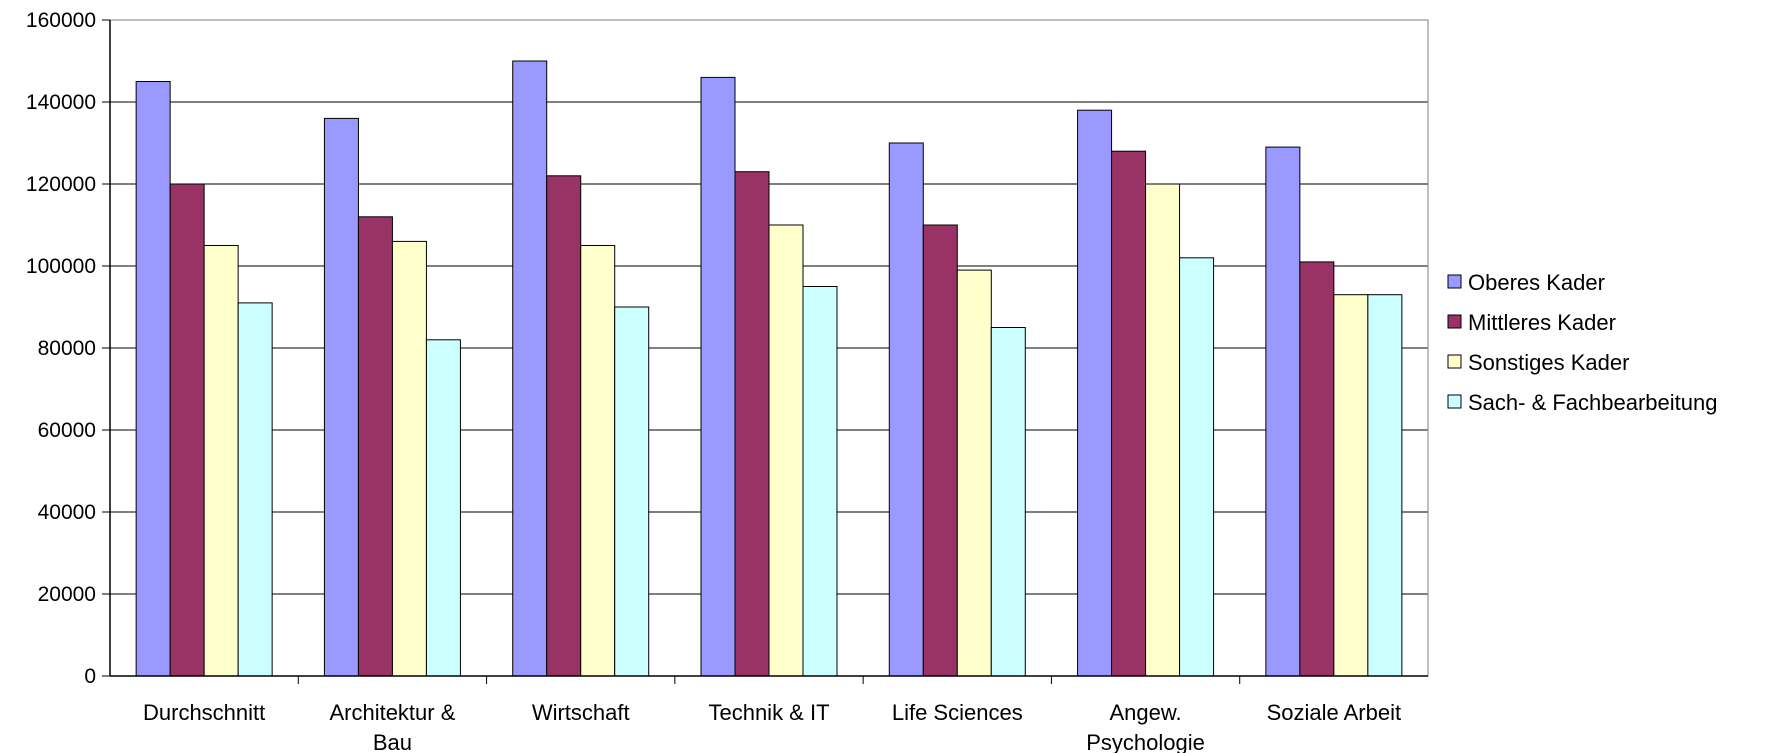 The height and width of the screenshot is (753, 1773). Describe the element at coordinates (204, 712) in the screenshot. I see `x-category-label: Durchschnitt` at that location.